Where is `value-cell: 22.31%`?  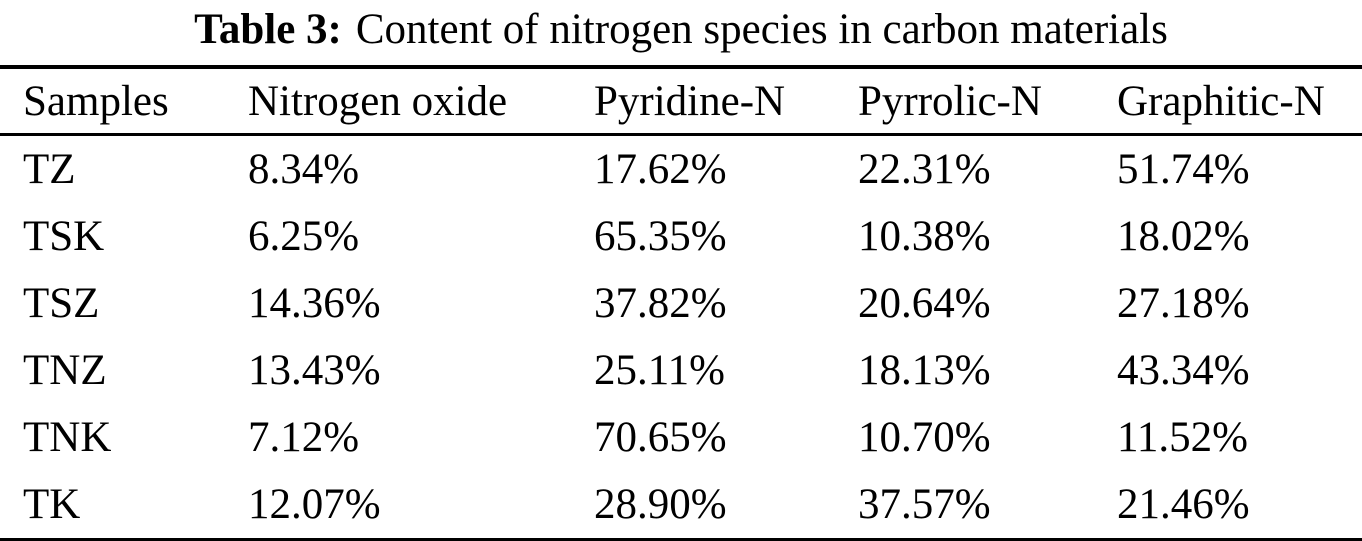
value-cell: 22.31% is located at coordinates (924, 169).